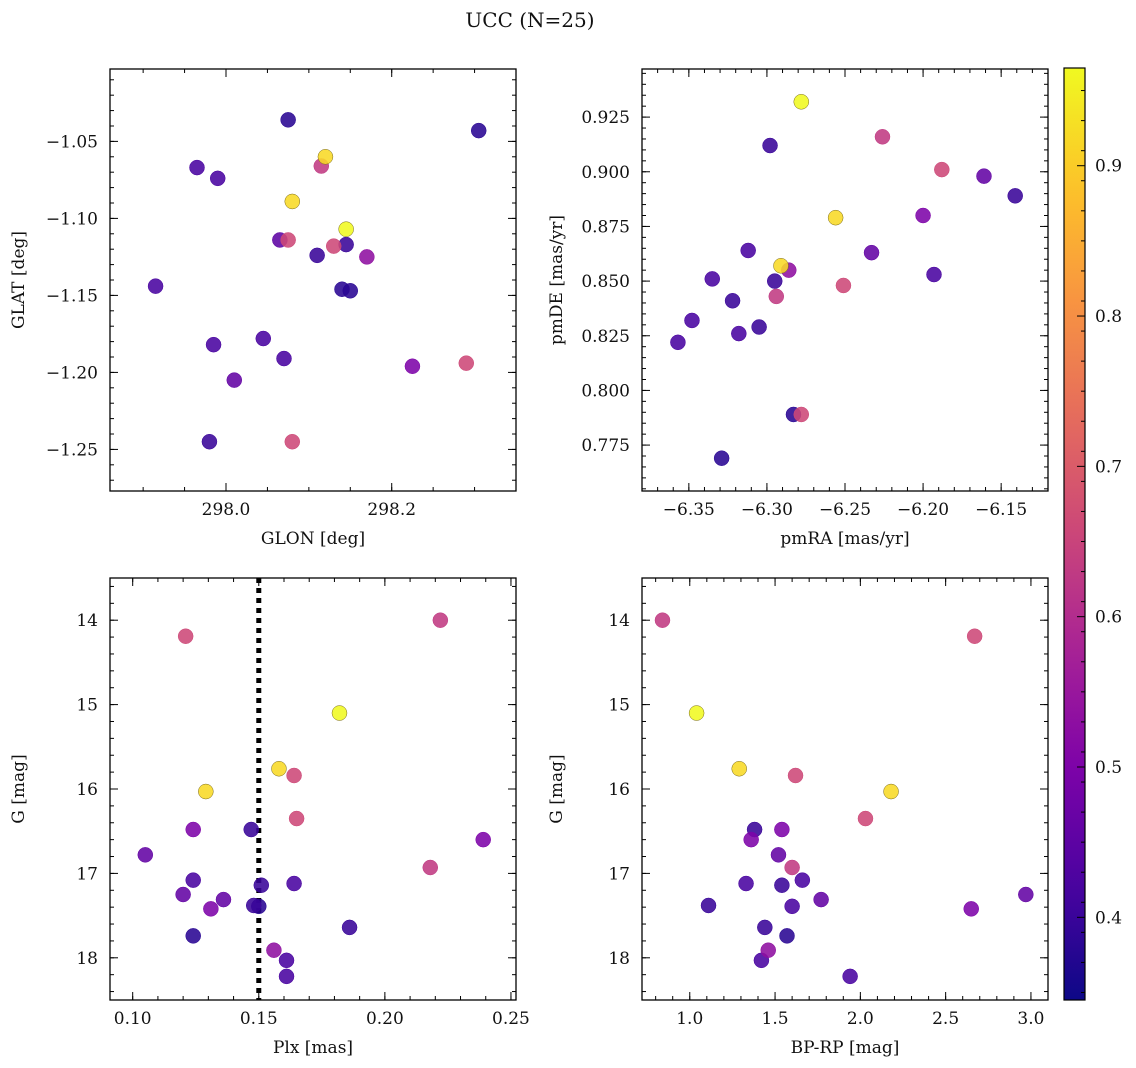 The height and width of the screenshot is (1068, 1136). What do you see at coordinates (605, 173) in the screenshot?
I see `y-tick-label: 0.900` at bounding box center [605, 173].